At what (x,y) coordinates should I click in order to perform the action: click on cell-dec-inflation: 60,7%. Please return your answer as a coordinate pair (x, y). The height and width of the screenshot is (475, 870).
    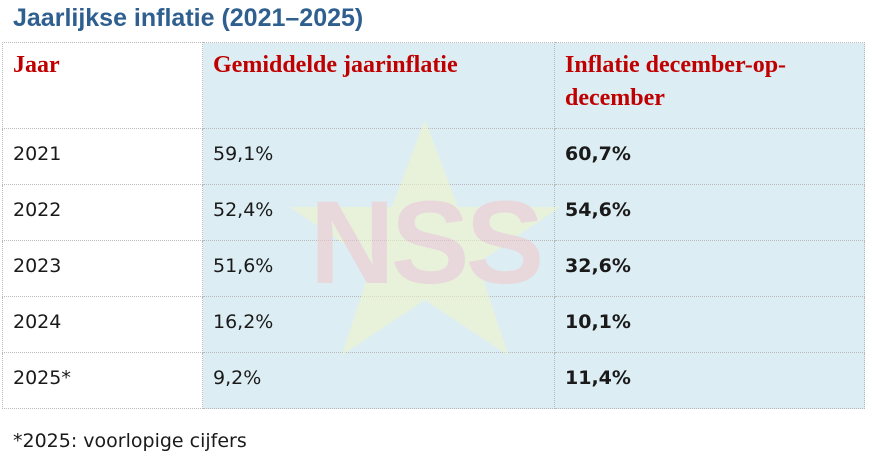
    Looking at the image, I should click on (709, 156).